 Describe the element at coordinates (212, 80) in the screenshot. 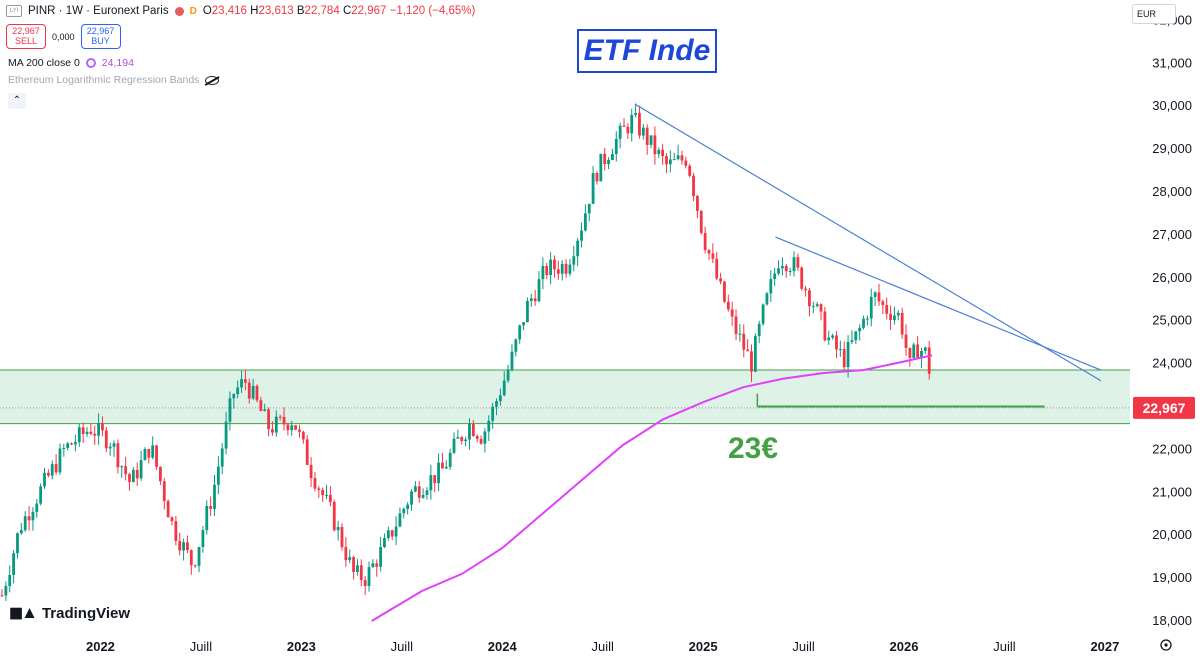

I see `hidden-eye-icon` at that location.